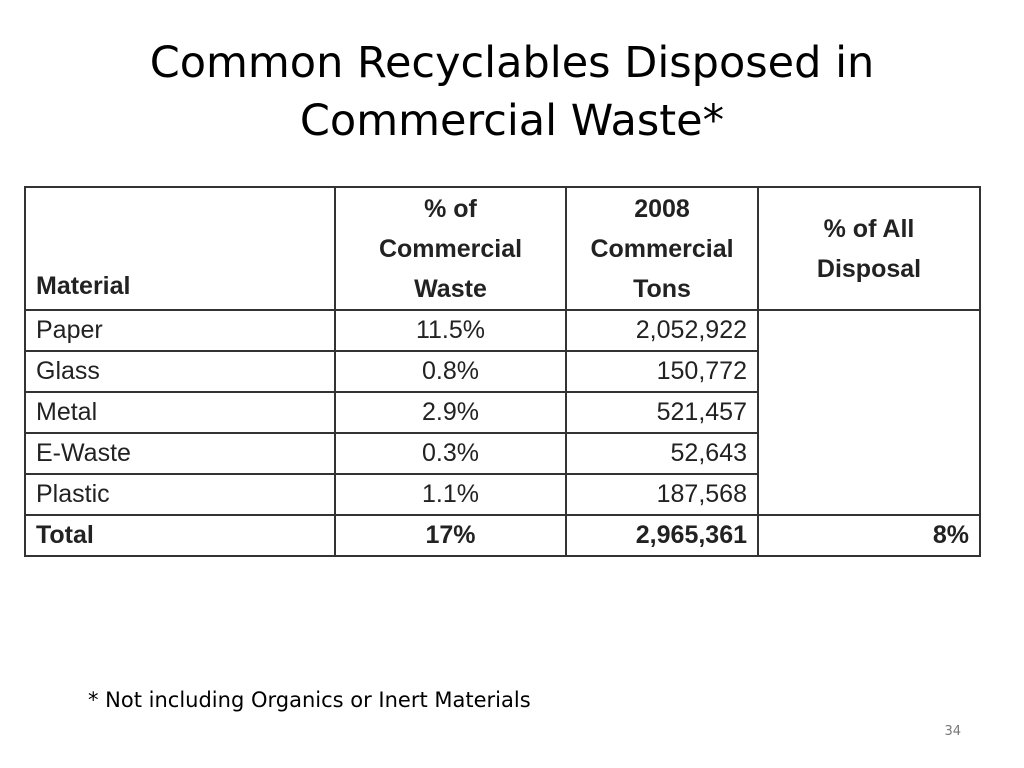 This screenshot has width=1024, height=768. I want to click on table-total-row: Total 17% 2,965,361 8%, so click(502, 535).